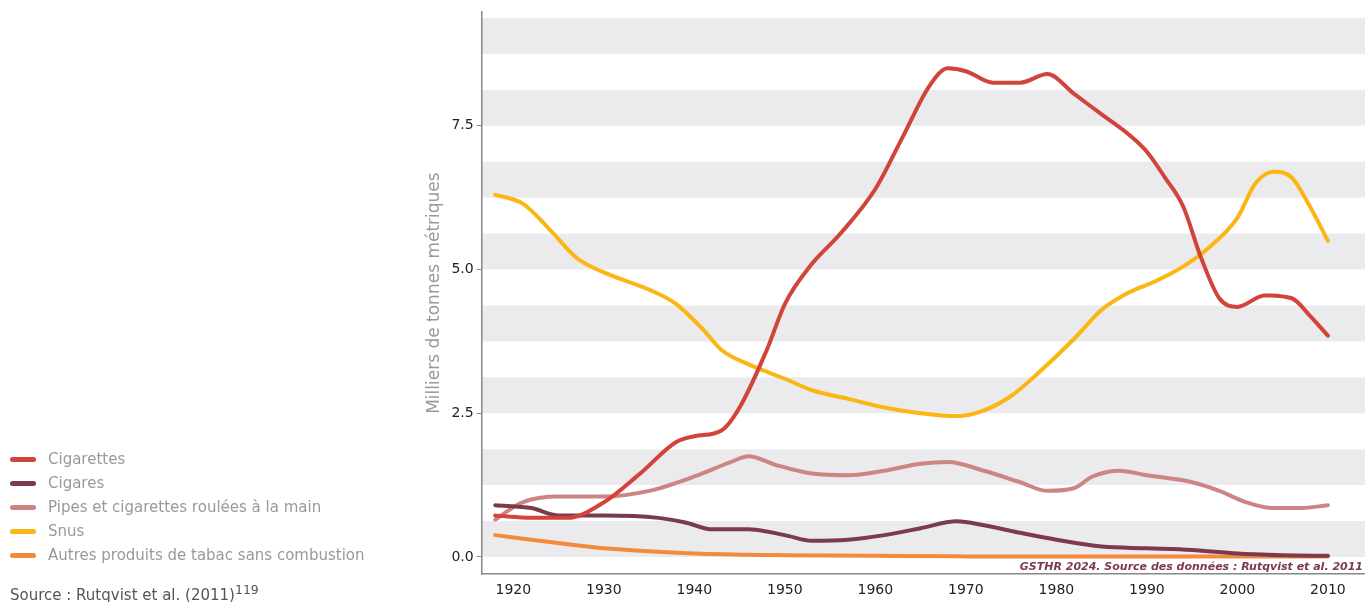  I want to click on x-tick-label: 1970, so click(966, 589).